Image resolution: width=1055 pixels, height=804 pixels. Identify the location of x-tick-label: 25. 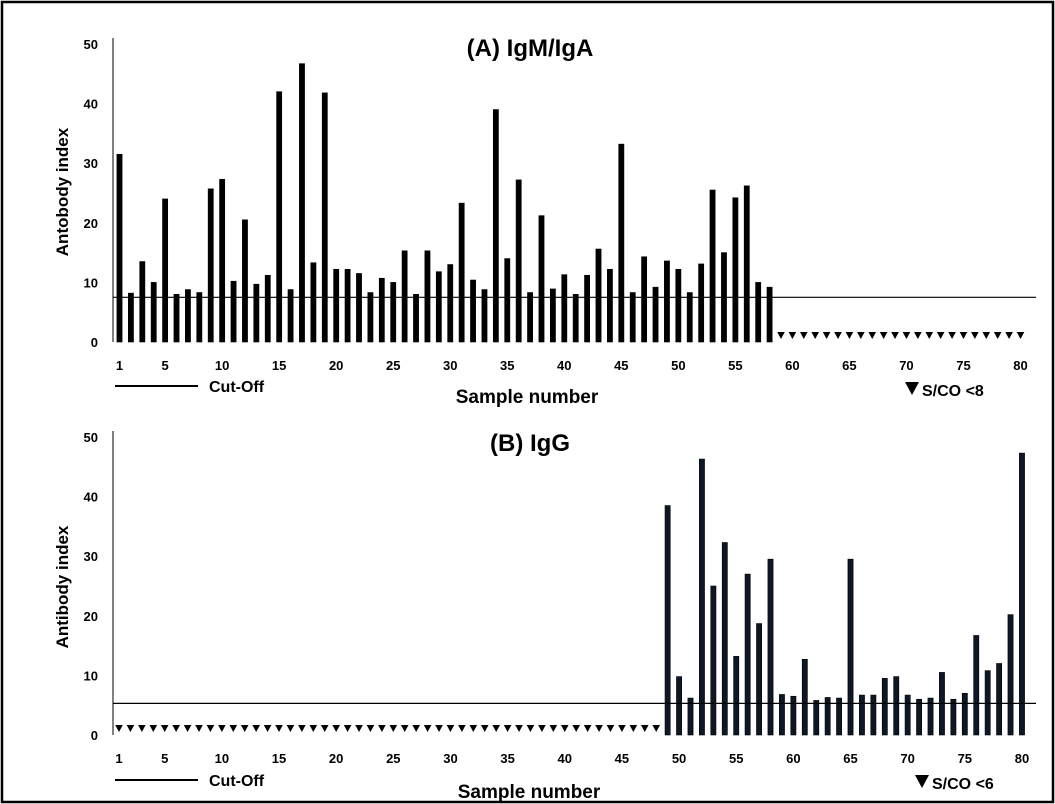
(393, 758).